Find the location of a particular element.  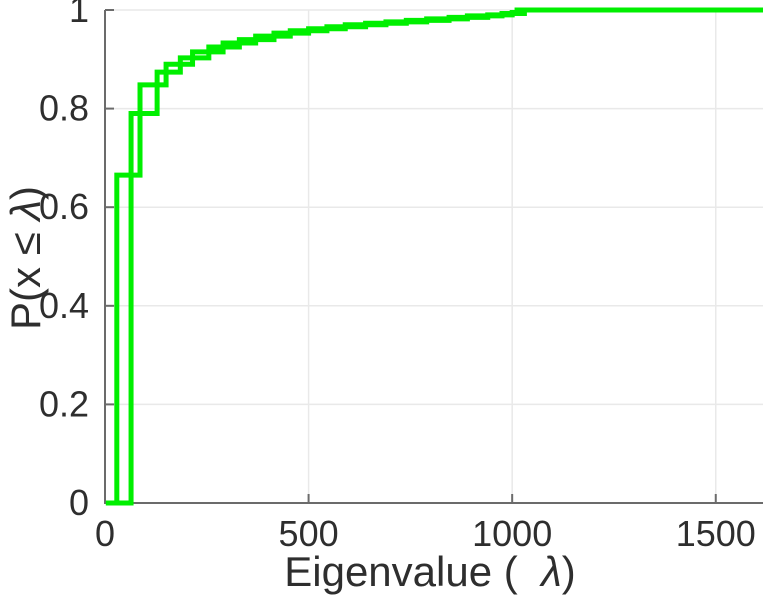

y-axis-label-suffix: ) is located at coordinates (25, 193).